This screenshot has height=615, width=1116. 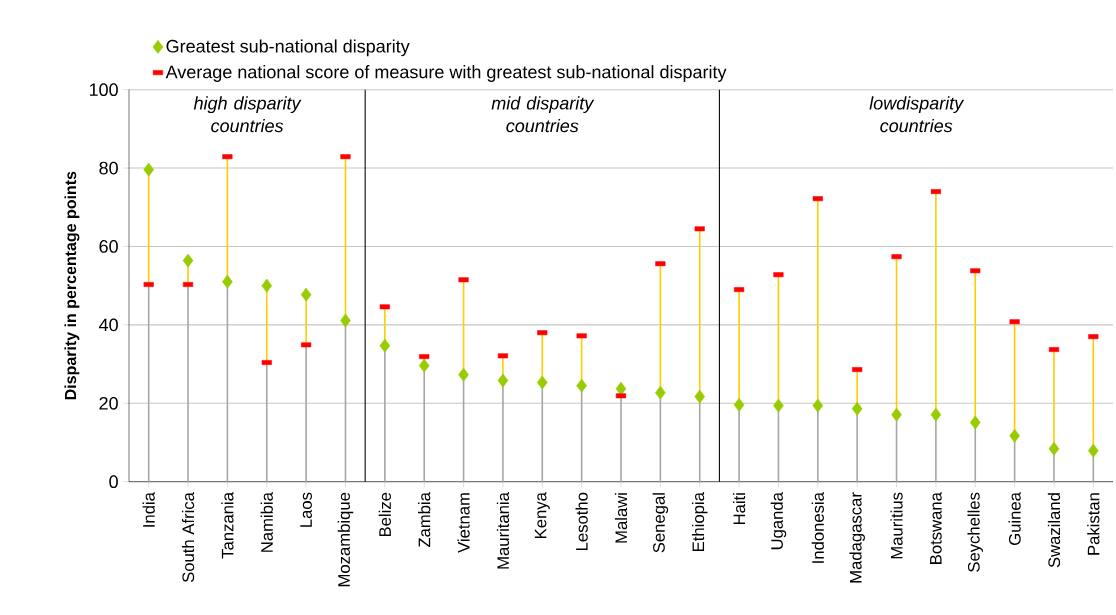 I want to click on x-tick-label: Guinea, so click(x=1014, y=519).